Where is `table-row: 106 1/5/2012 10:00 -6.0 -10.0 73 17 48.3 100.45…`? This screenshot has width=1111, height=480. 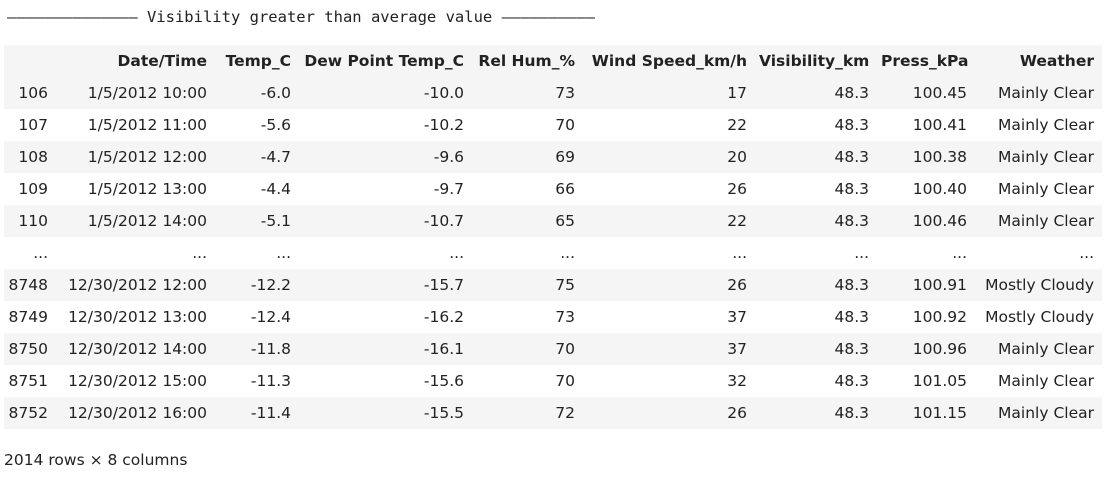
table-row: 106 1/5/2012 10:00 -6.0 -10.0 73 17 48.3 100.45… is located at coordinates (553, 93).